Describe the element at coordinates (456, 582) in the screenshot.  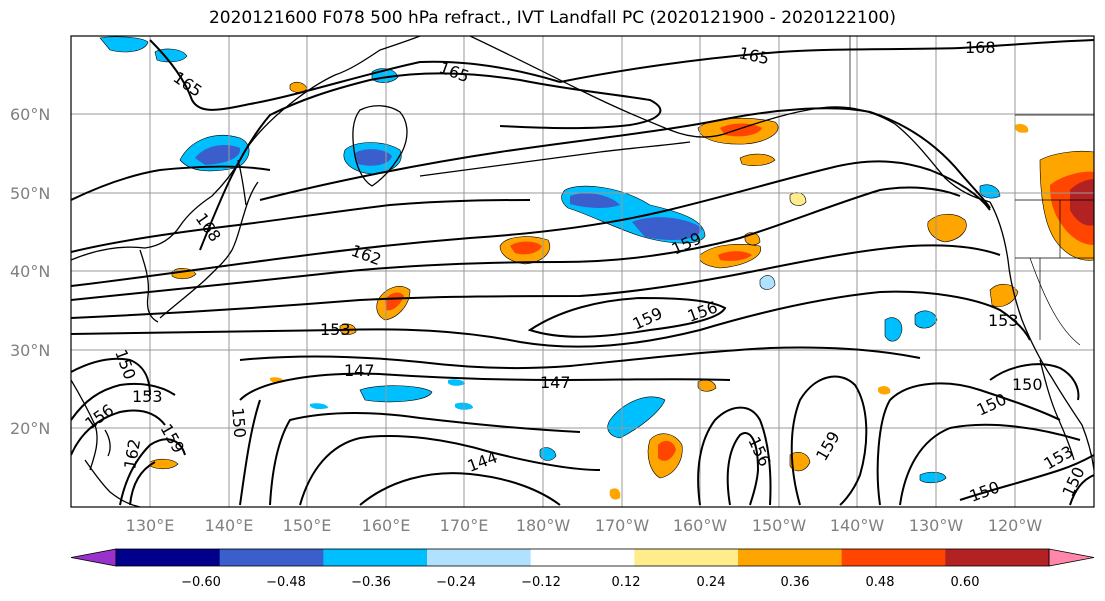
I see `colorbar-tick: −0.24` at that location.